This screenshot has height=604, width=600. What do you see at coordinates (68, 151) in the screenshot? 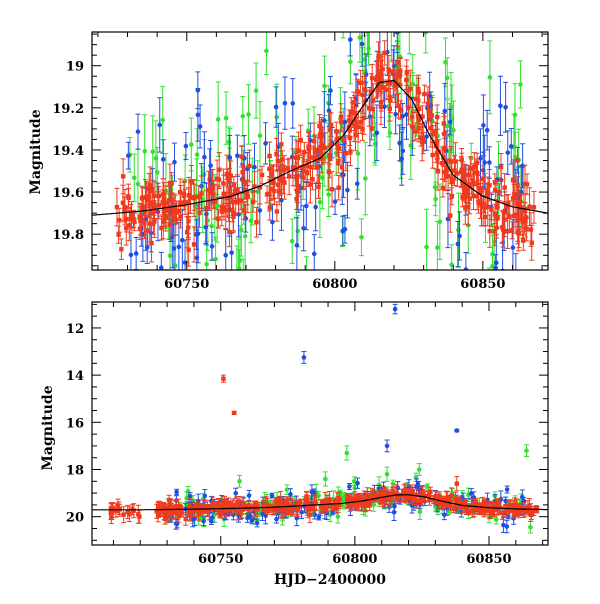
I see `top-y-tick-label: 19.4` at bounding box center [68, 151].